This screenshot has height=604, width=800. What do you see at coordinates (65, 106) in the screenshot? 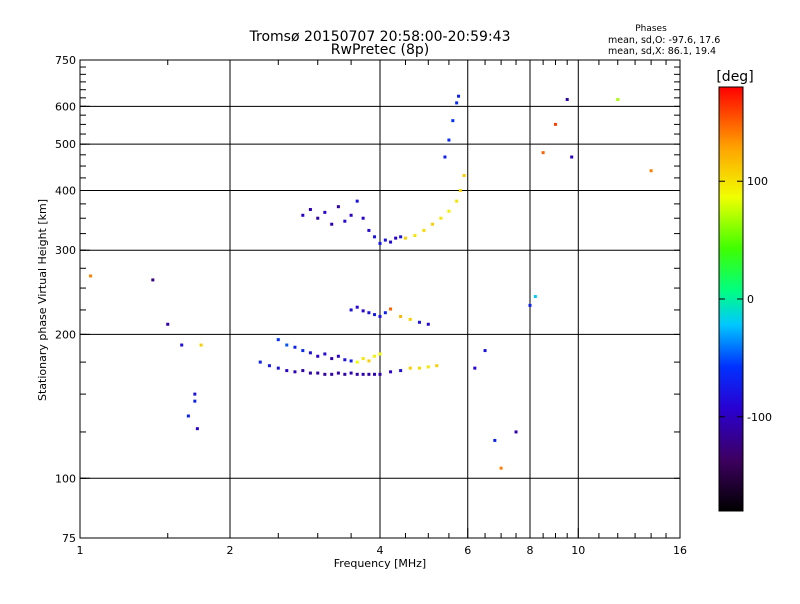
I see `y-tick-label: 600` at bounding box center [65, 106].